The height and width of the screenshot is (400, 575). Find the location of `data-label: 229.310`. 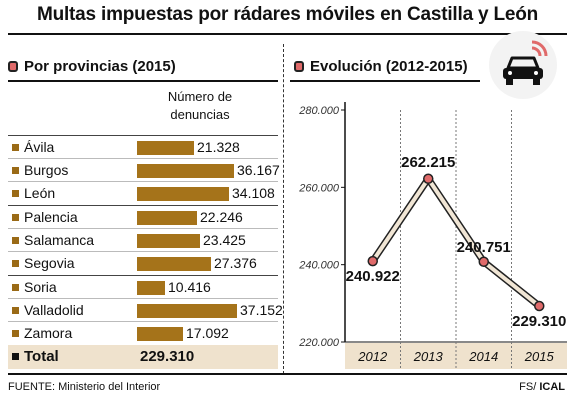

data-label: 229.310 is located at coordinates (539, 321).